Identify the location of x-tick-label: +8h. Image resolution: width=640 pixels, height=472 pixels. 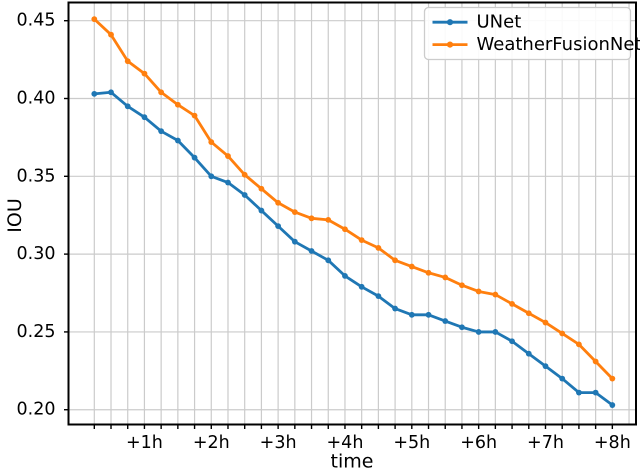
(612, 443).